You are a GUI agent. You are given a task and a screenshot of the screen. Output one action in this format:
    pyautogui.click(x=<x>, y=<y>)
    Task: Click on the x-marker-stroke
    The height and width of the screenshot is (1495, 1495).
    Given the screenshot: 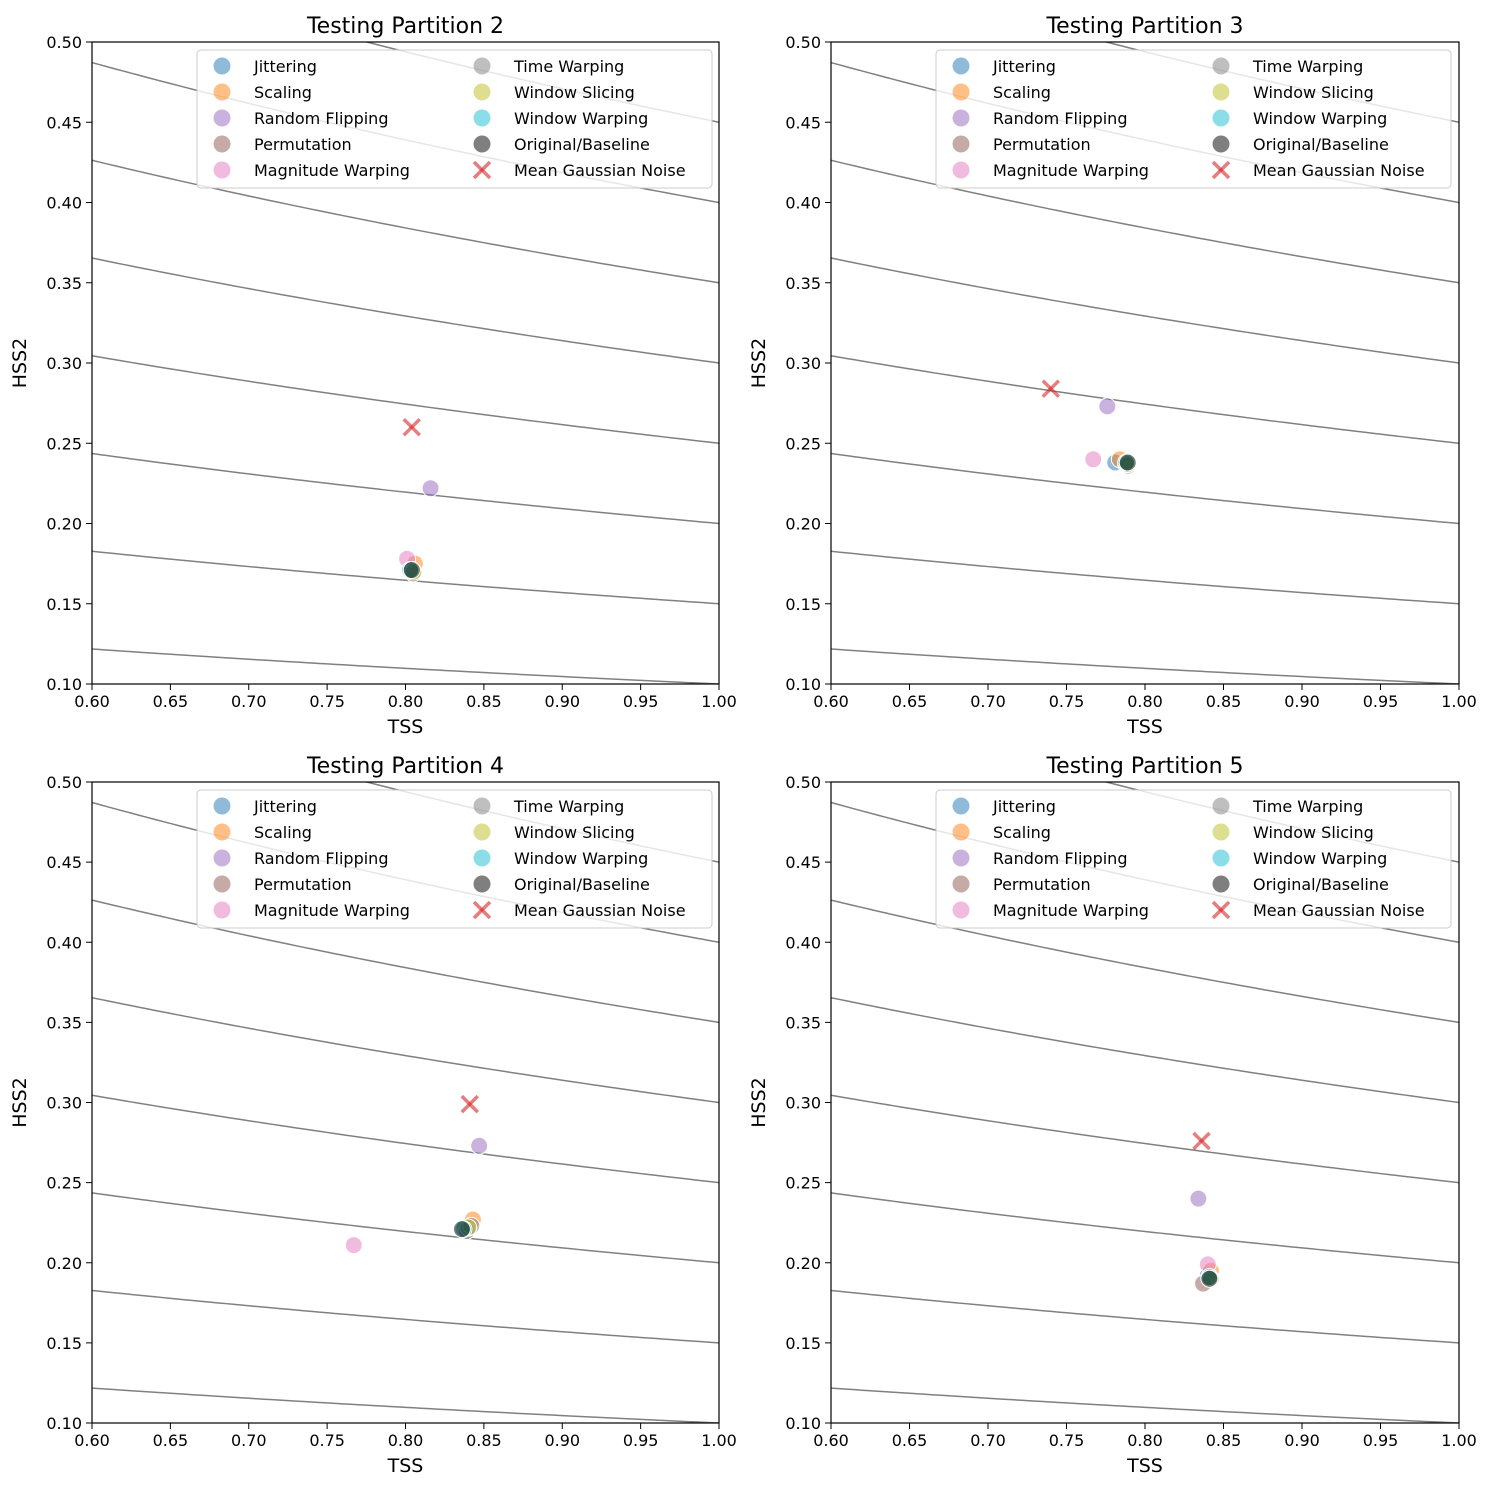 What is the action you would take?
    pyautogui.click(x=412, y=427)
    